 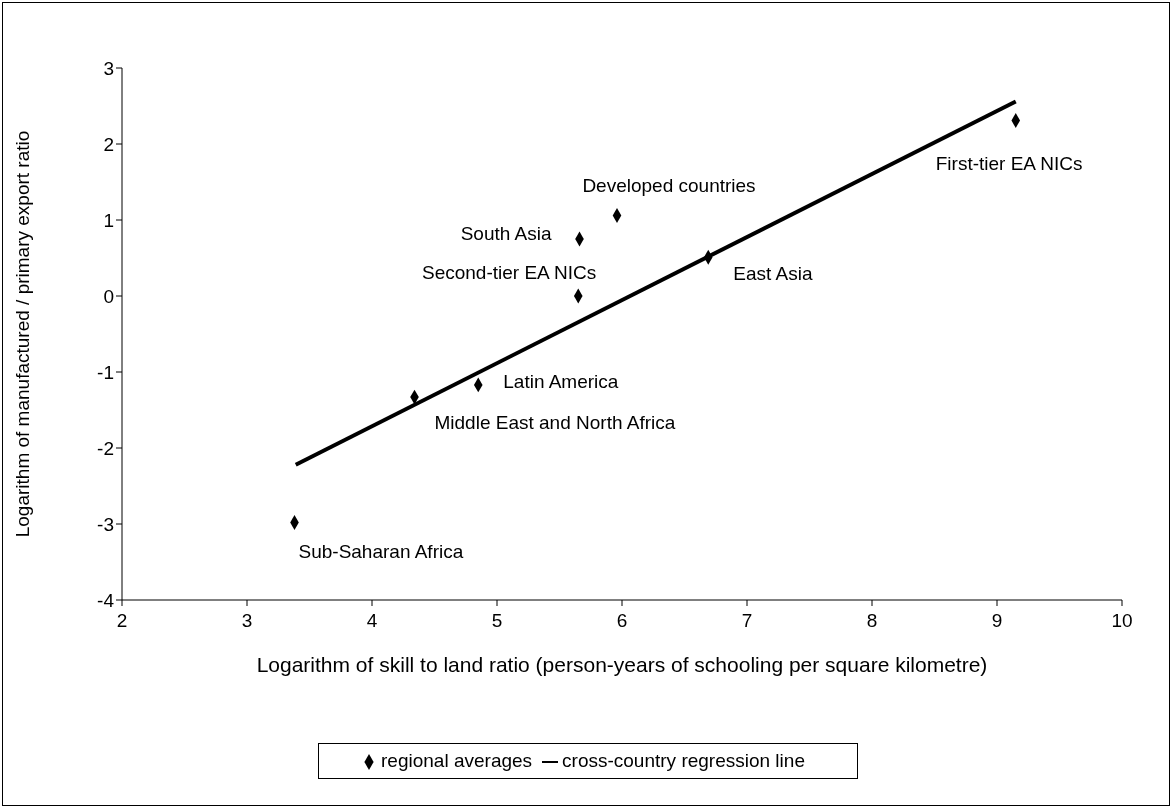 I want to click on legend-label: cross-country regression line, so click(x=683, y=760).